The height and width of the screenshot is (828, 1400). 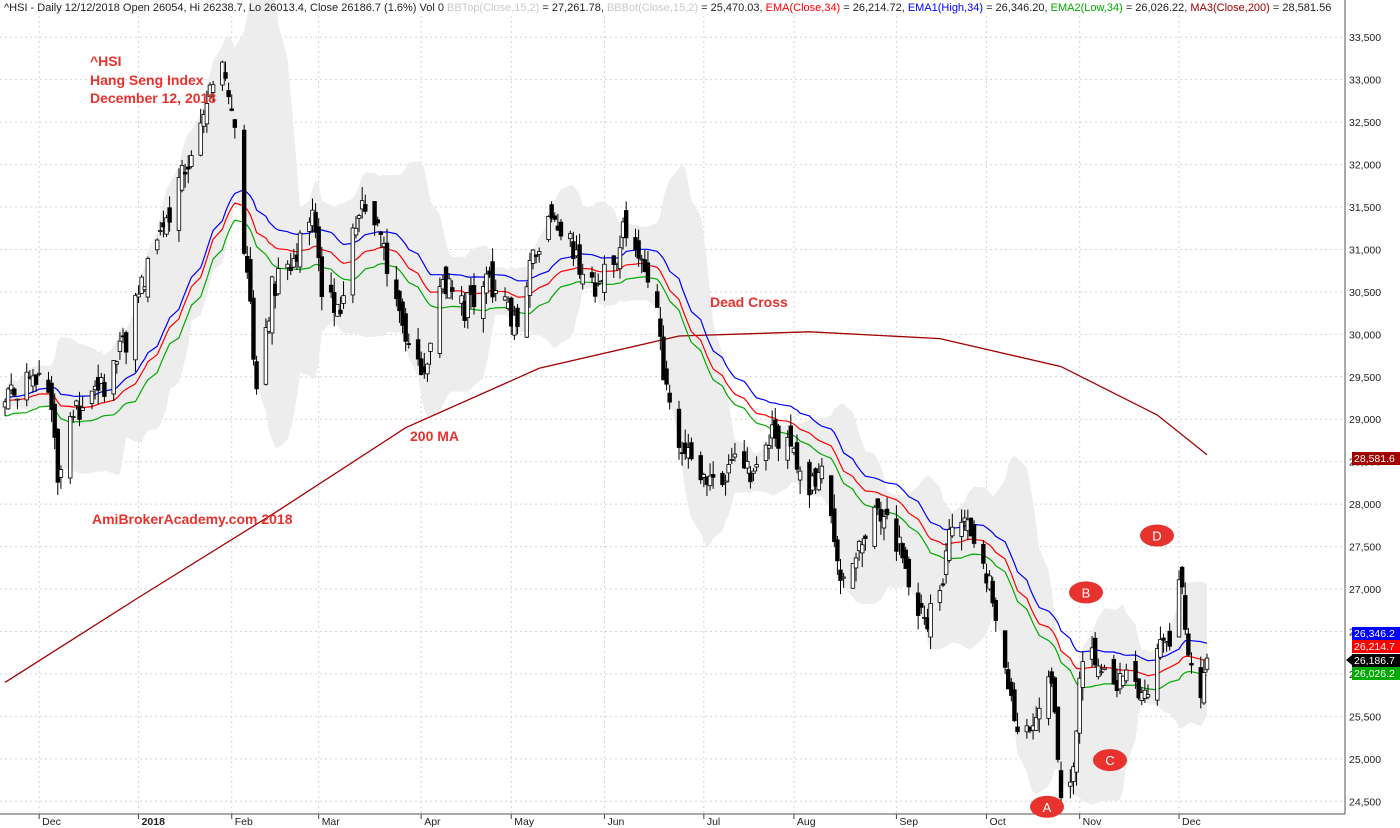 What do you see at coordinates (749, 302) in the screenshot?
I see `dead-cross-label: Dead Cross` at bounding box center [749, 302].